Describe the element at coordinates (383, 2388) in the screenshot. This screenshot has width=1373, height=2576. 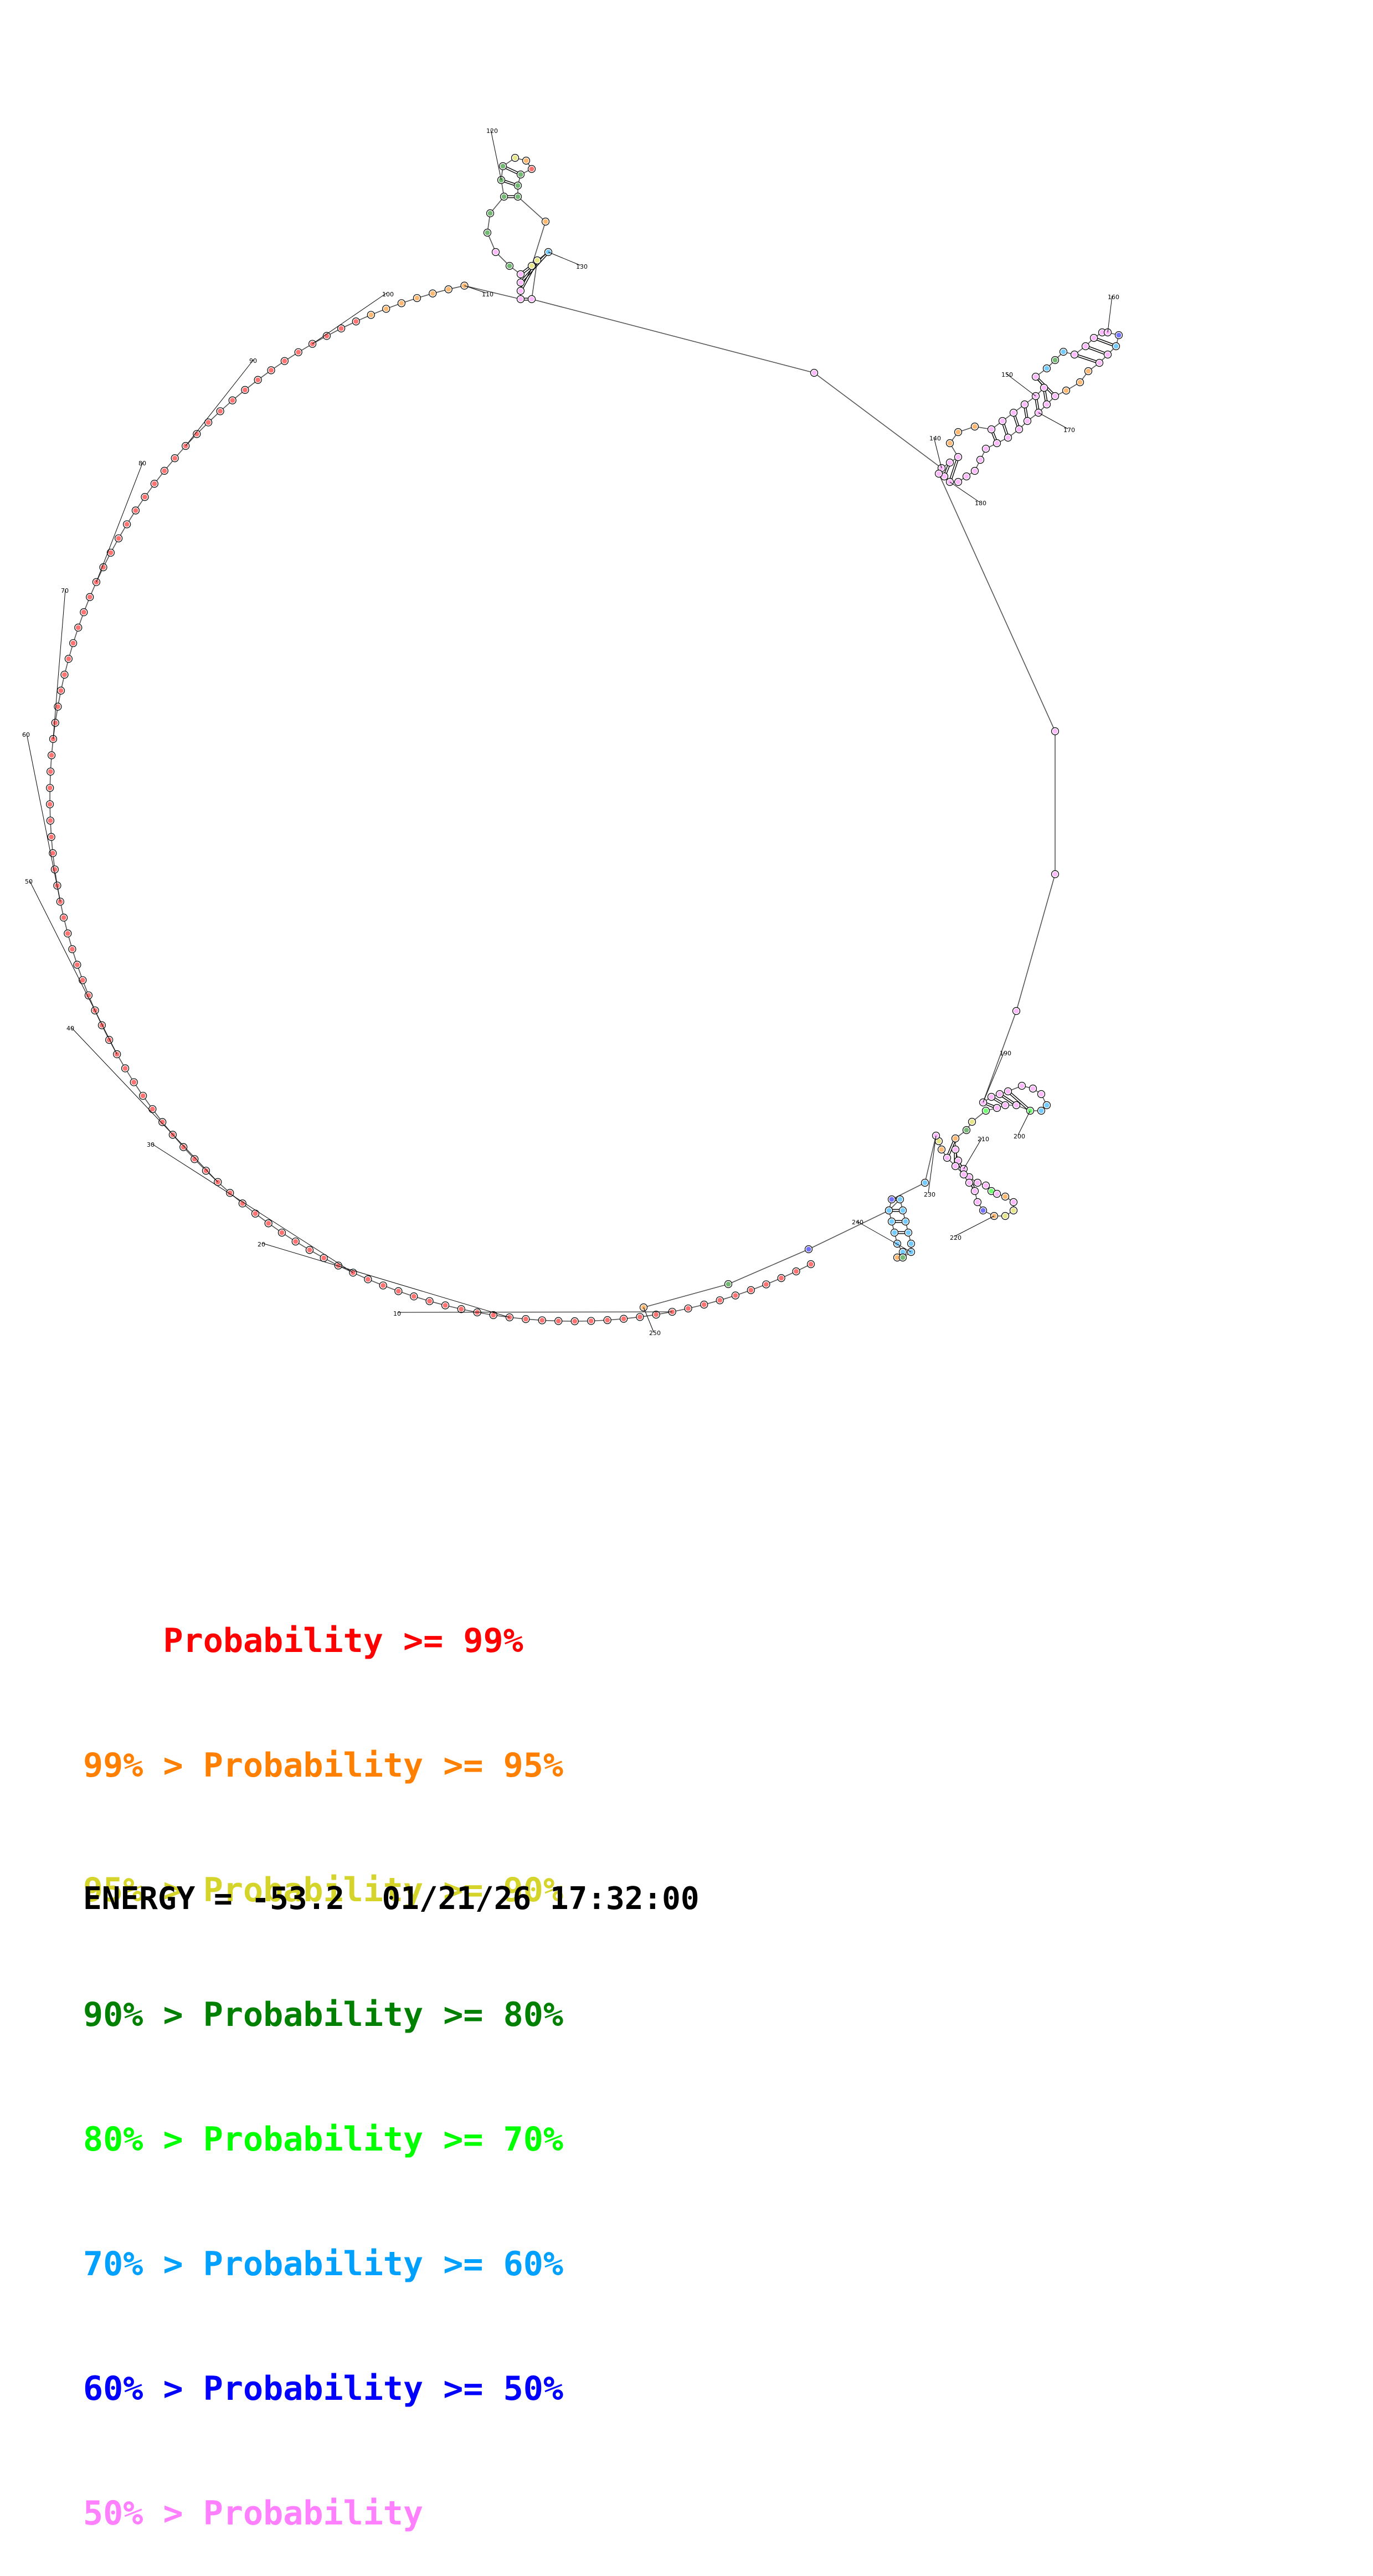
I see `legend-label: Probability >= 50%` at that location.